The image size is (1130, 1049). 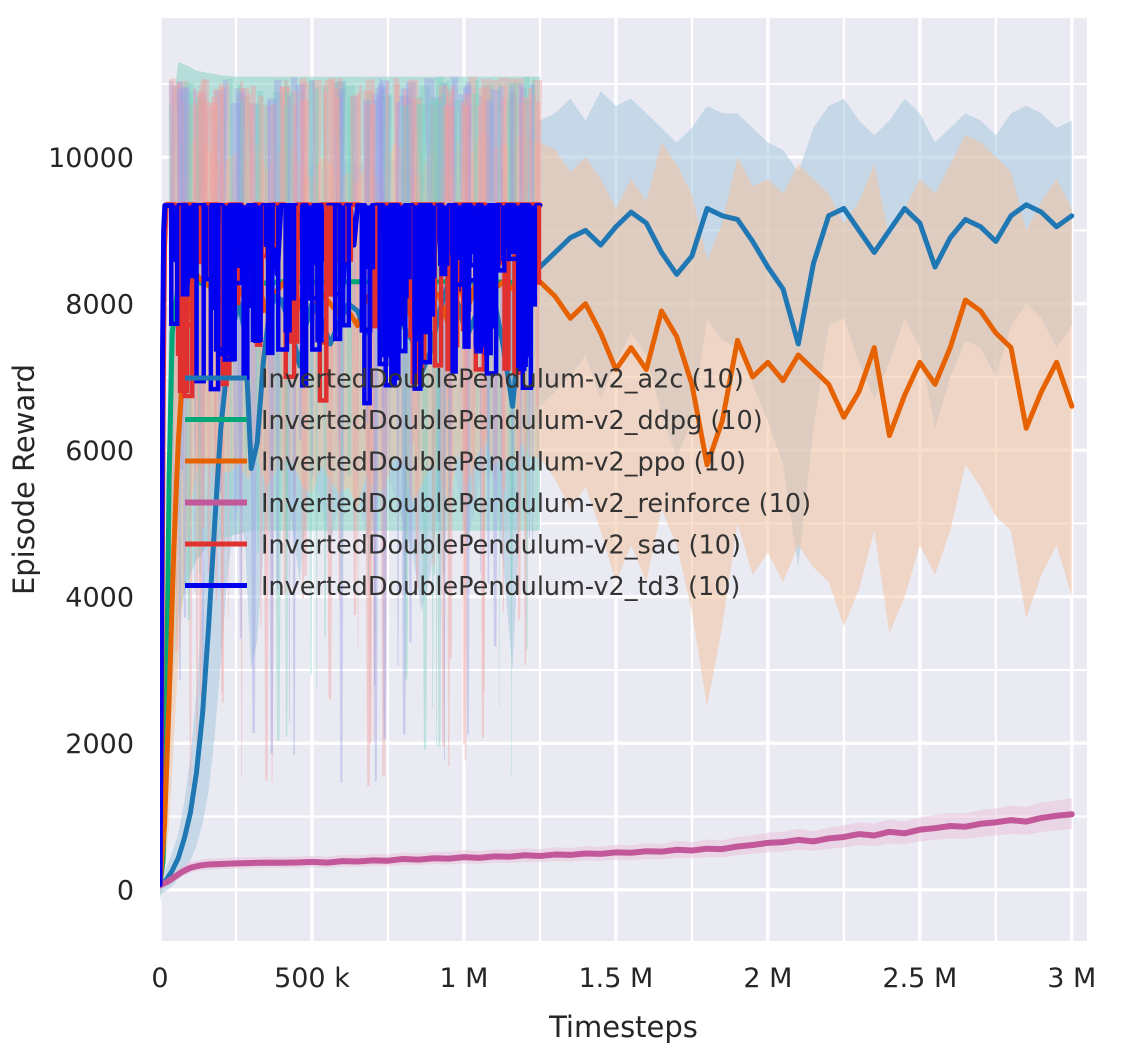 I want to click on legend-label: InvertedDoublePendulum-v2_a2c (10), so click(x=502, y=380).